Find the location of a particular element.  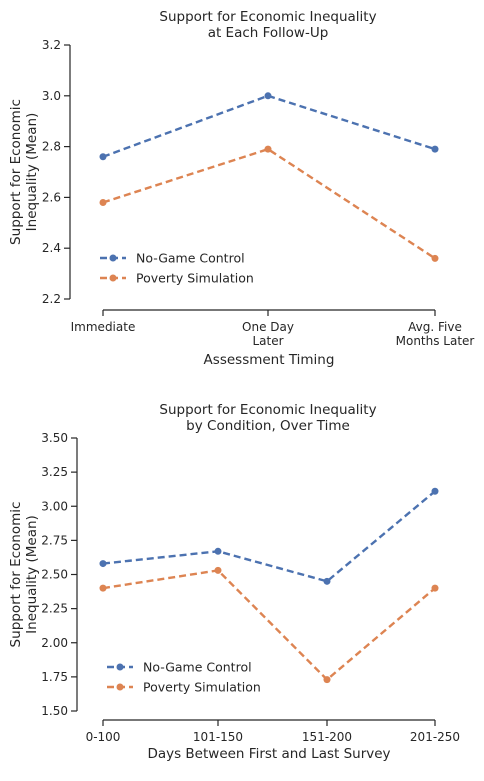

x-tick-label: 151-200 is located at coordinates (327, 737).